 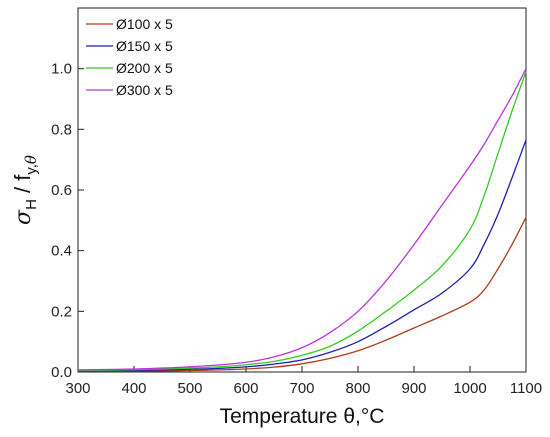 I want to click on x-tick-label: 800, so click(x=357, y=388).